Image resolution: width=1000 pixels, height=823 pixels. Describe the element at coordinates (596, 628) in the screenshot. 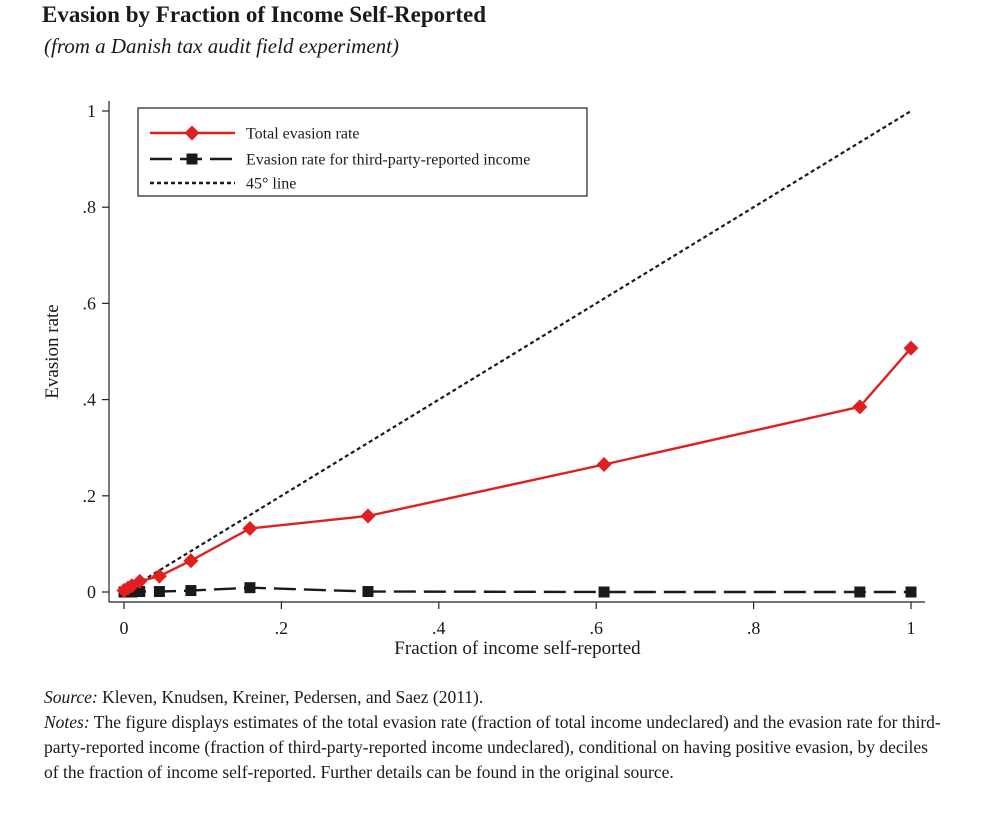

I see `x-tick-label: .6` at that location.